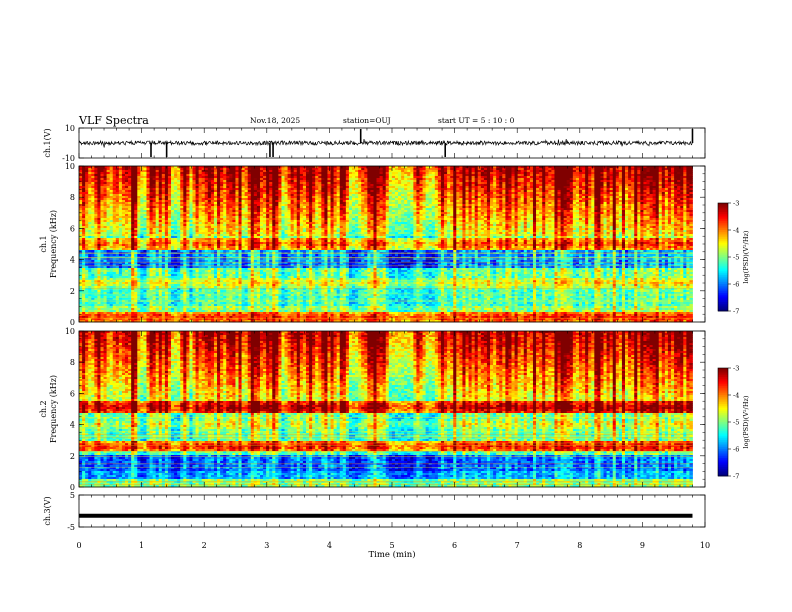 This screenshot has height=612, width=792. I want to click on ch1-trace, so click(385, 143).